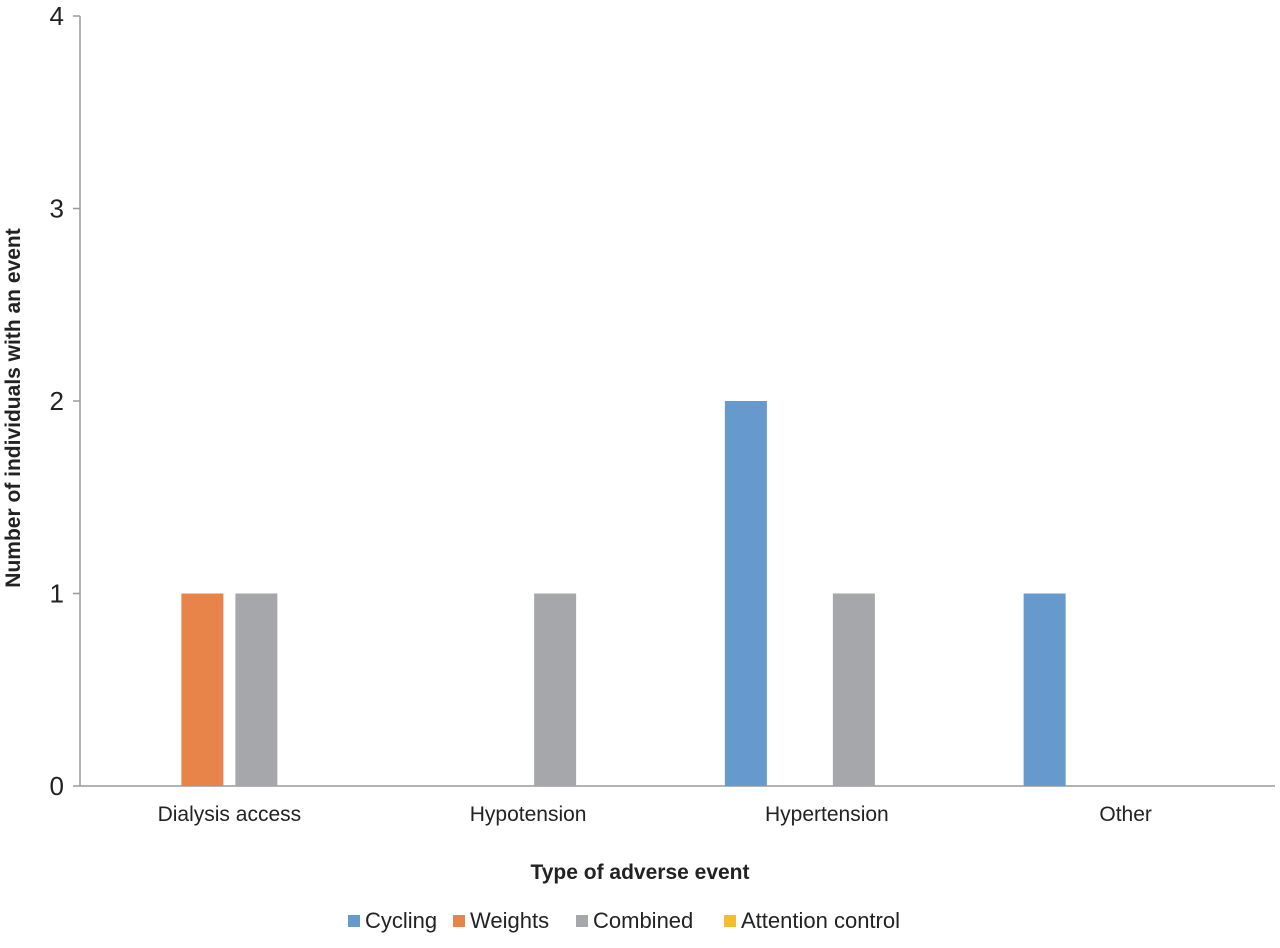 This screenshot has width=1280, height=948. I want to click on legend-label: Cycling, so click(401, 920).